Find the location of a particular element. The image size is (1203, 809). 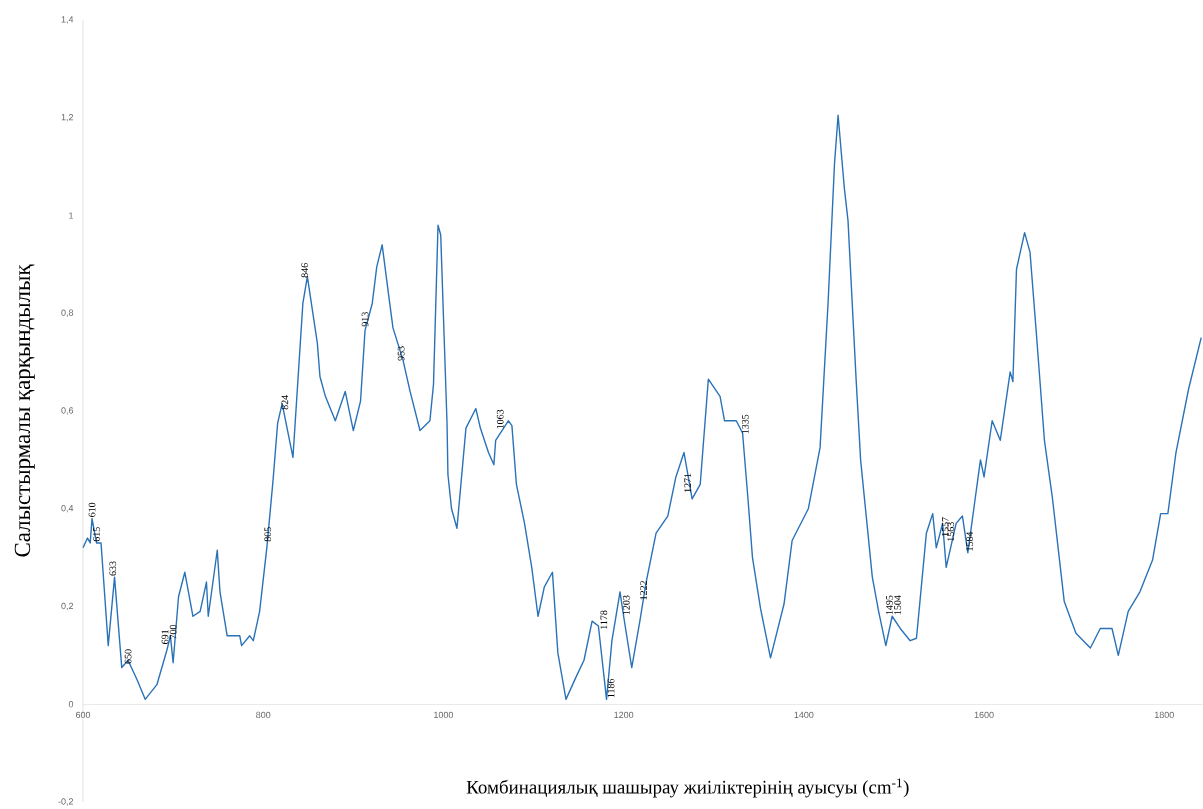

y-tick-label: 0,4 is located at coordinates (67, 509).